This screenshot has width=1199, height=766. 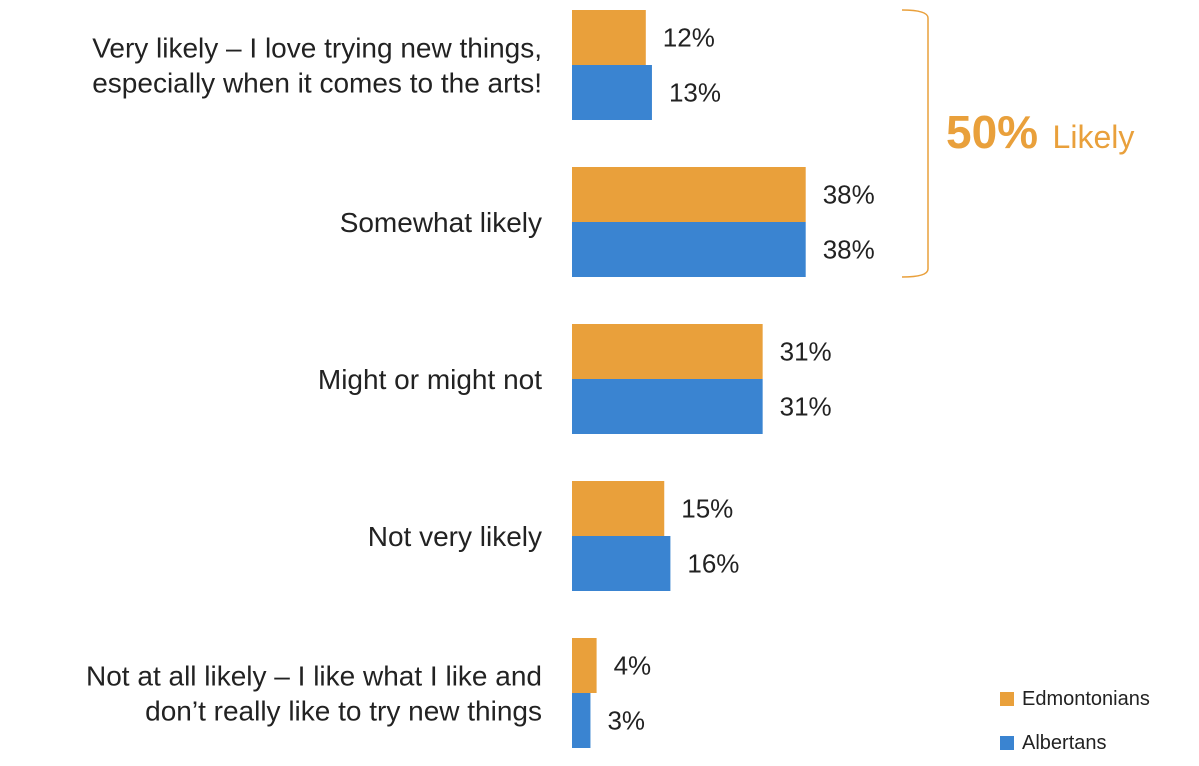 What do you see at coordinates (1064, 743) in the screenshot?
I see `legend-label-albertans: Albertans` at bounding box center [1064, 743].